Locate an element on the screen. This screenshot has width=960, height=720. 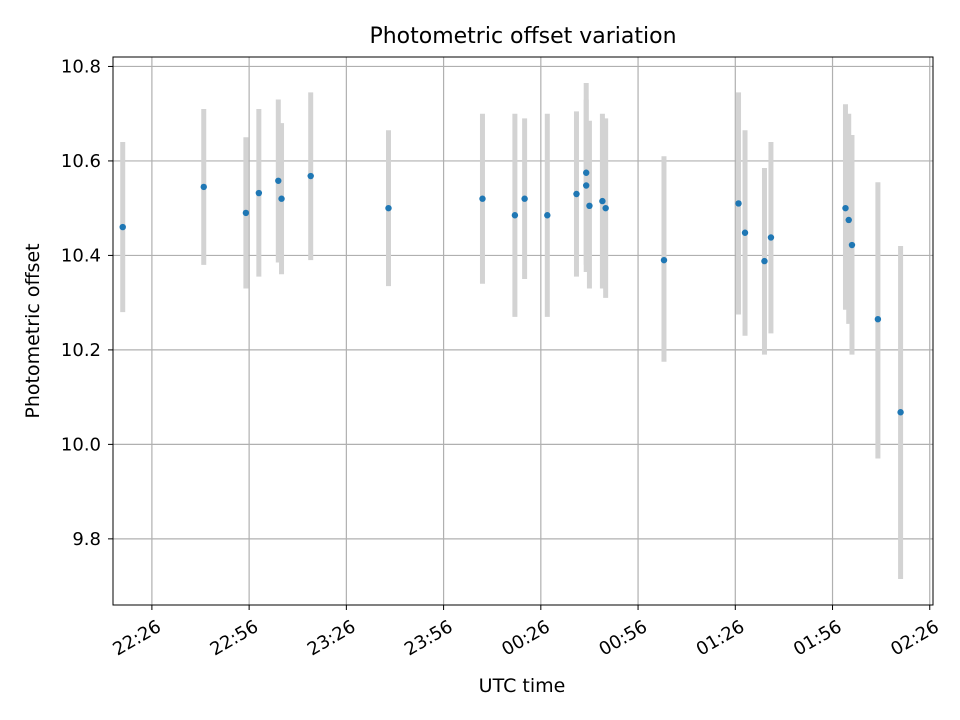
y-axis-label: Photometric offset is located at coordinates (33, 330).